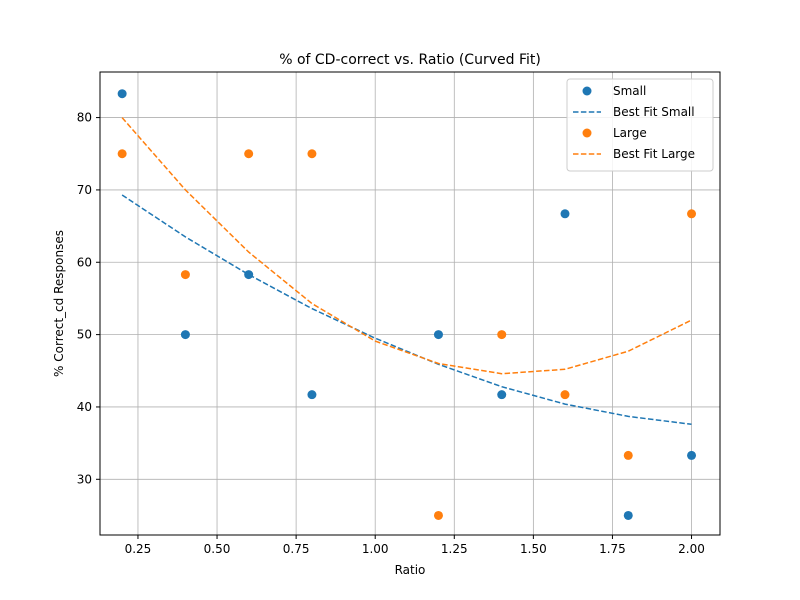  What do you see at coordinates (217, 549) in the screenshot?
I see `x-tick-label: 0.50` at bounding box center [217, 549].